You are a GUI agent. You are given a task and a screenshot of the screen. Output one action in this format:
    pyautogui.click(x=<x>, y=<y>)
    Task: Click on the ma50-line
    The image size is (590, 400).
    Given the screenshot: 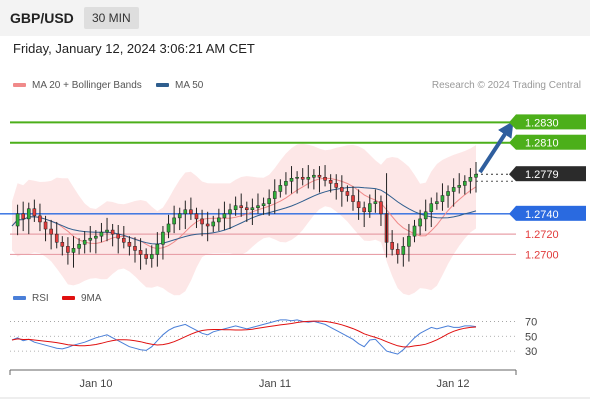 What is the action you would take?
    pyautogui.click(x=244, y=215)
    